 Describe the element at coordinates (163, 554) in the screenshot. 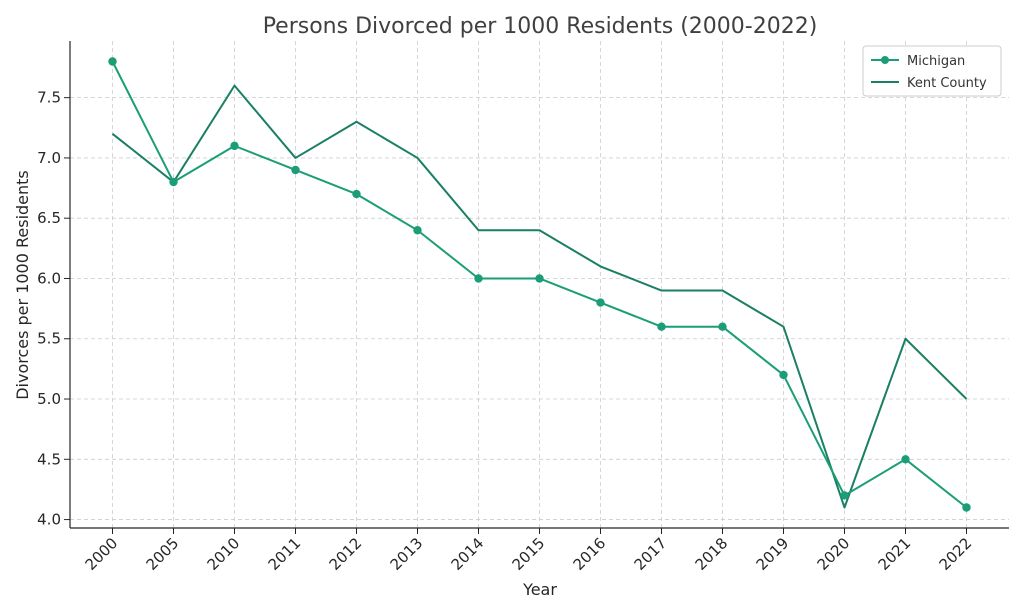

I see `x-tick-label: 2005` at that location.